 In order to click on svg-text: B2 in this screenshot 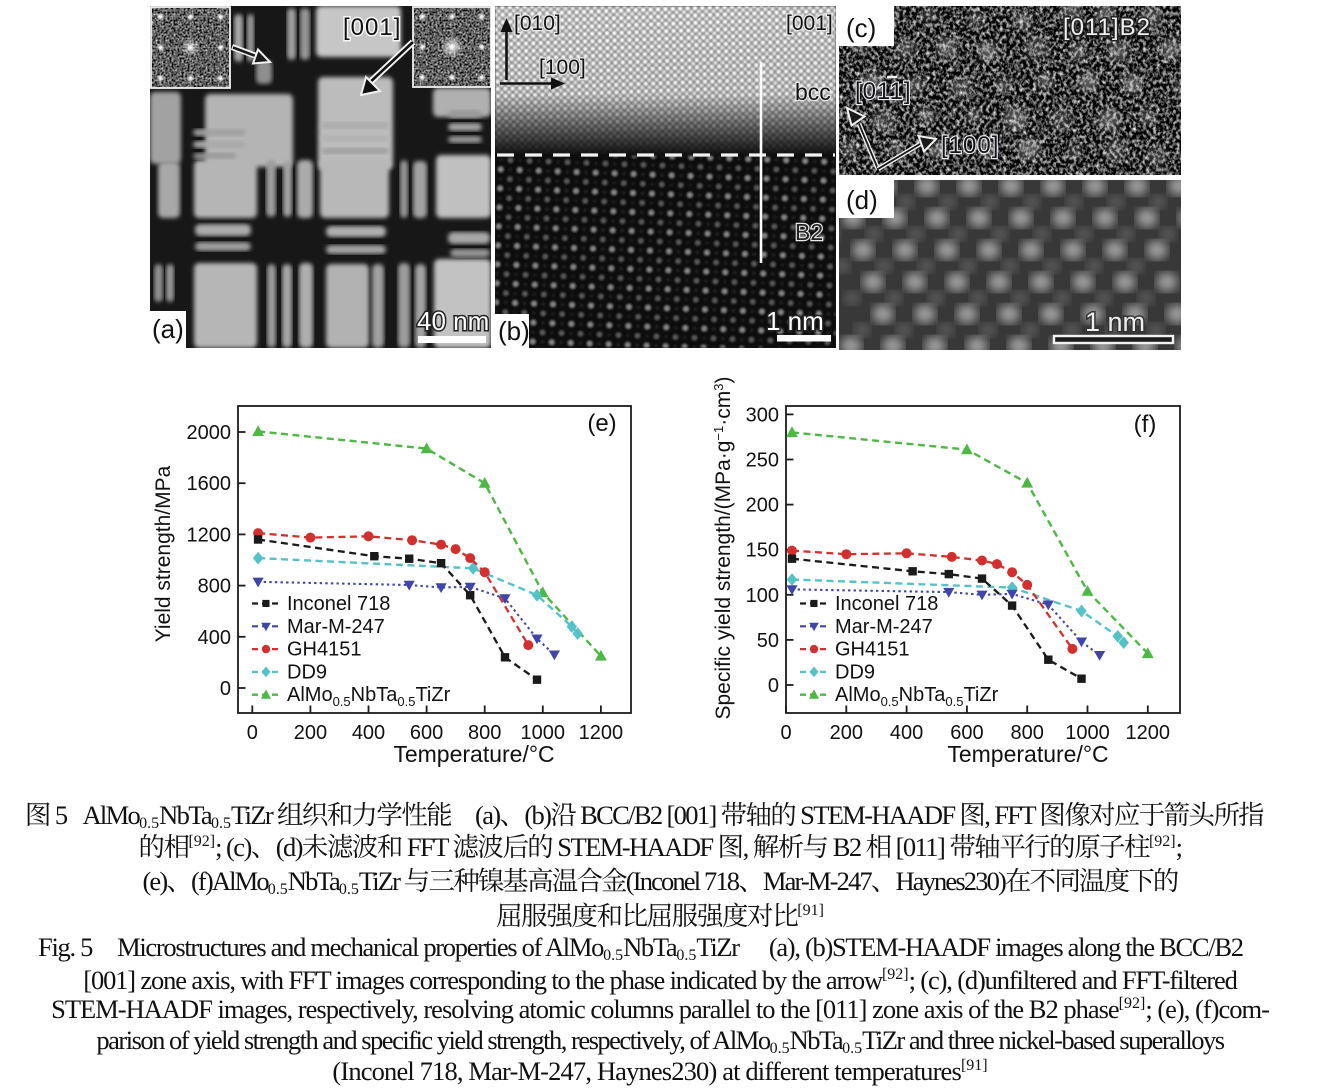, I will do `click(809, 232)`.